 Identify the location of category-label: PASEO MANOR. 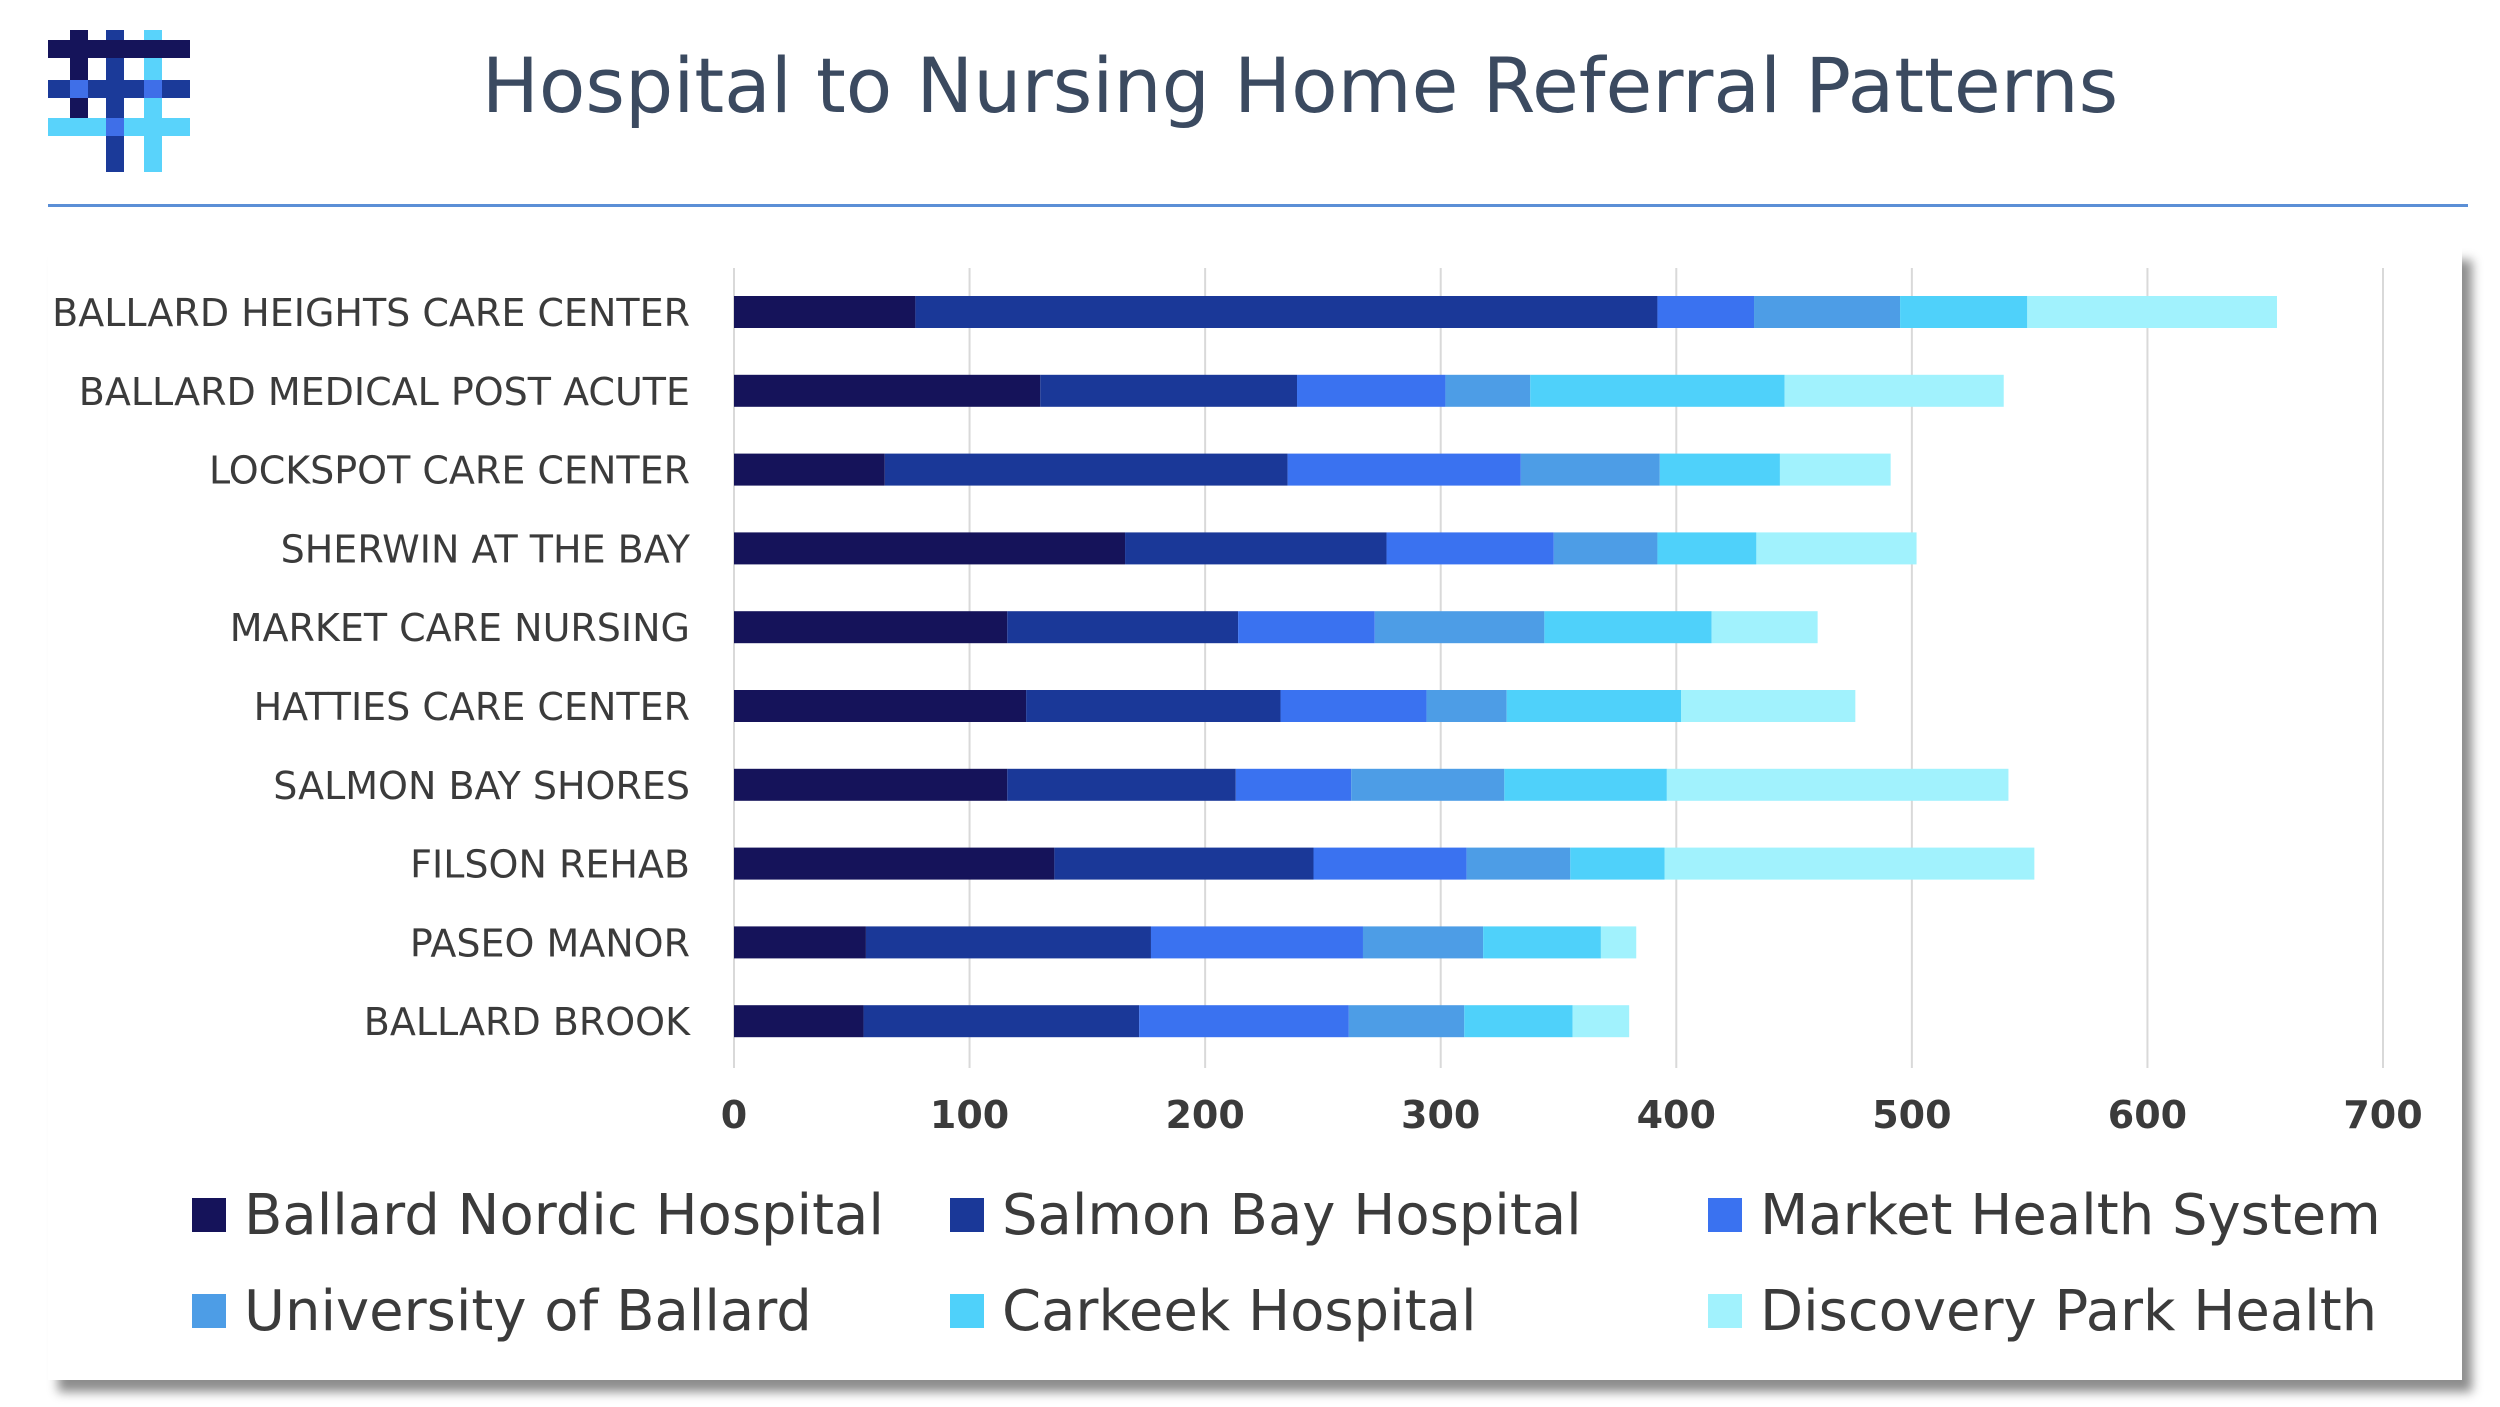
(550, 943).